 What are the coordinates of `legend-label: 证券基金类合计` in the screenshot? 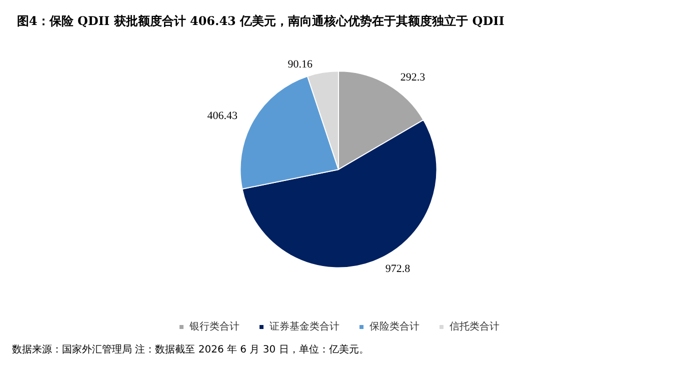 It's located at (305, 326).